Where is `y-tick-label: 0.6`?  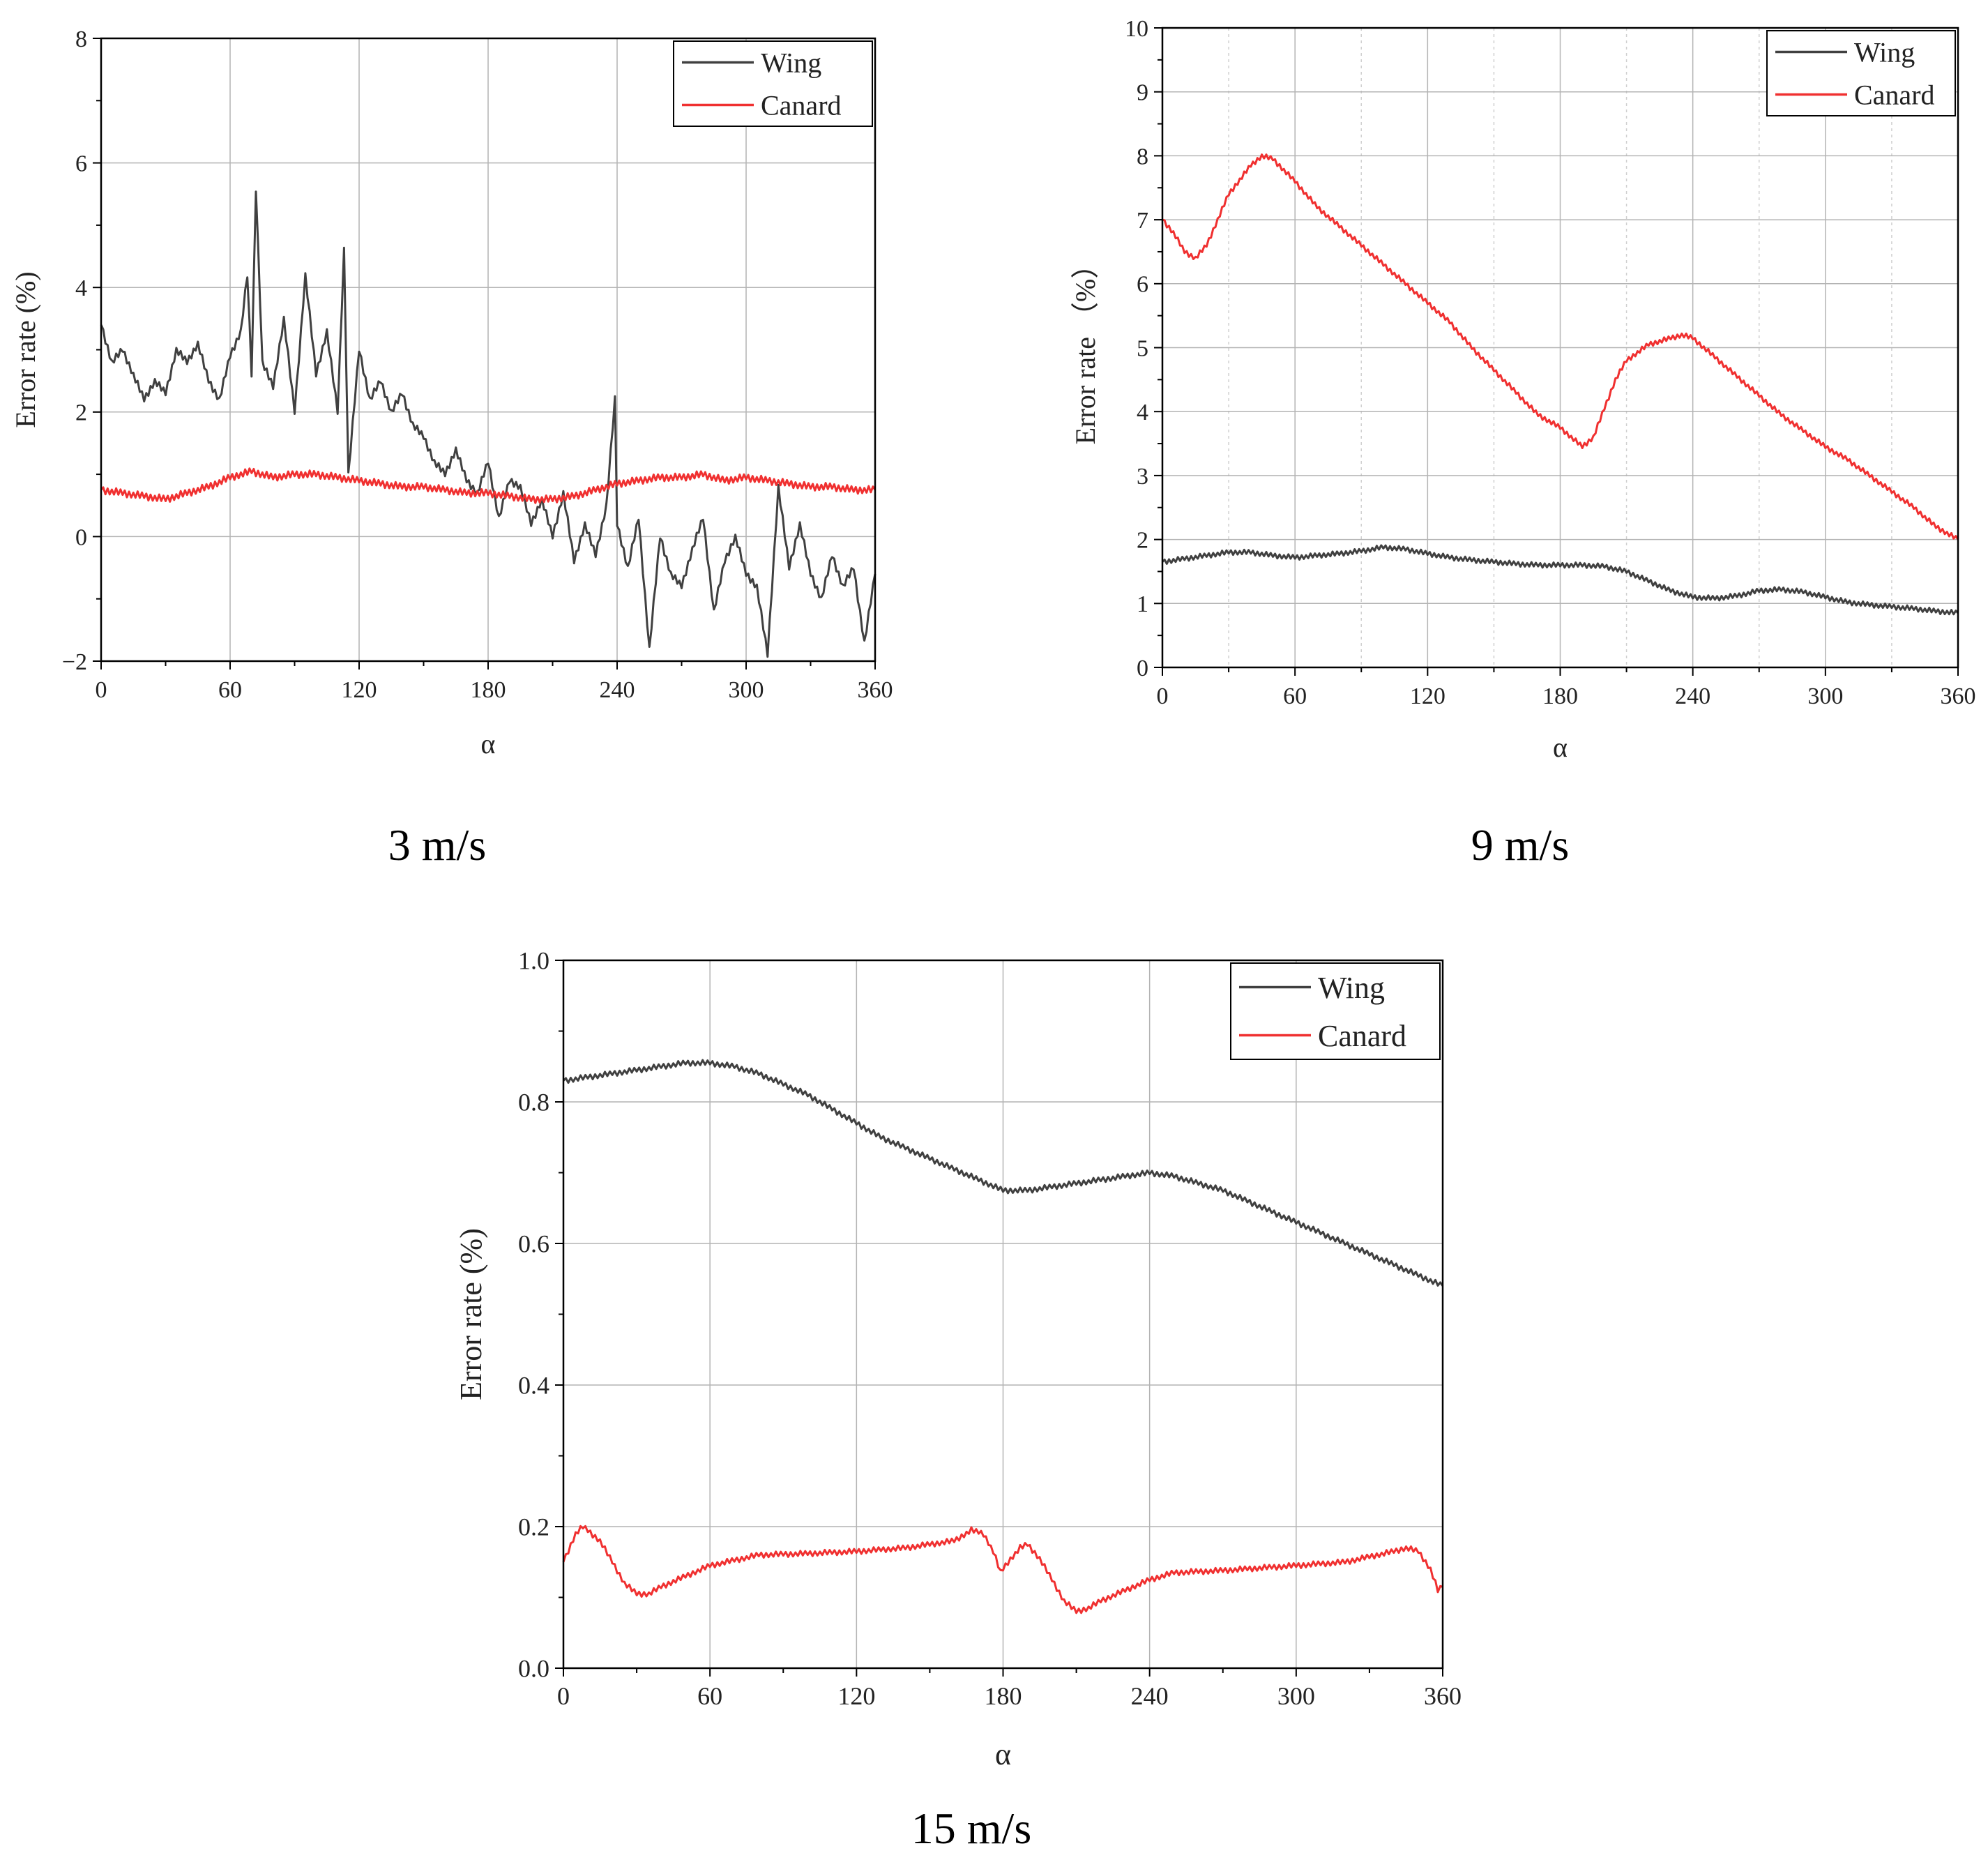
y-tick-label: 0.6 is located at coordinates (534, 1244).